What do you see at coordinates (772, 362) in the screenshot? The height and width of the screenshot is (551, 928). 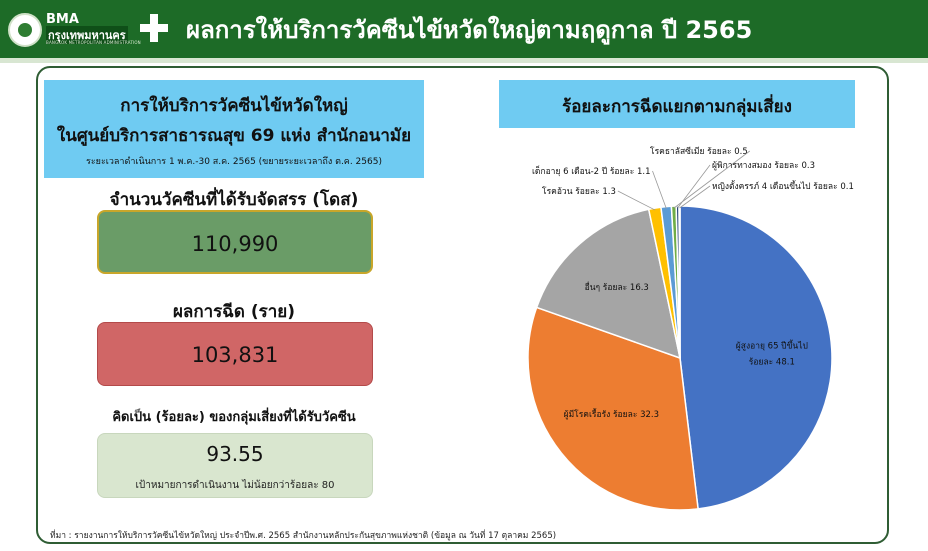 I see `pie-label-elderly-line2: ร้อยละ 48.1` at bounding box center [772, 362].